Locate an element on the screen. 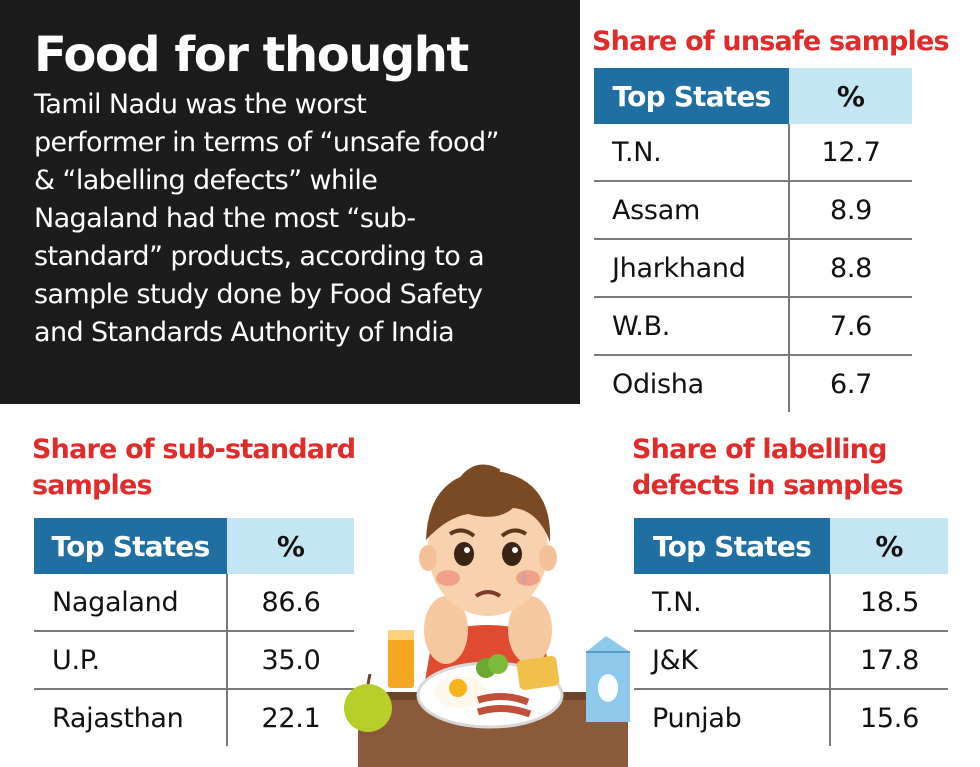 The image size is (980, 767). table-row: Assam 8.9 is located at coordinates (753, 210).